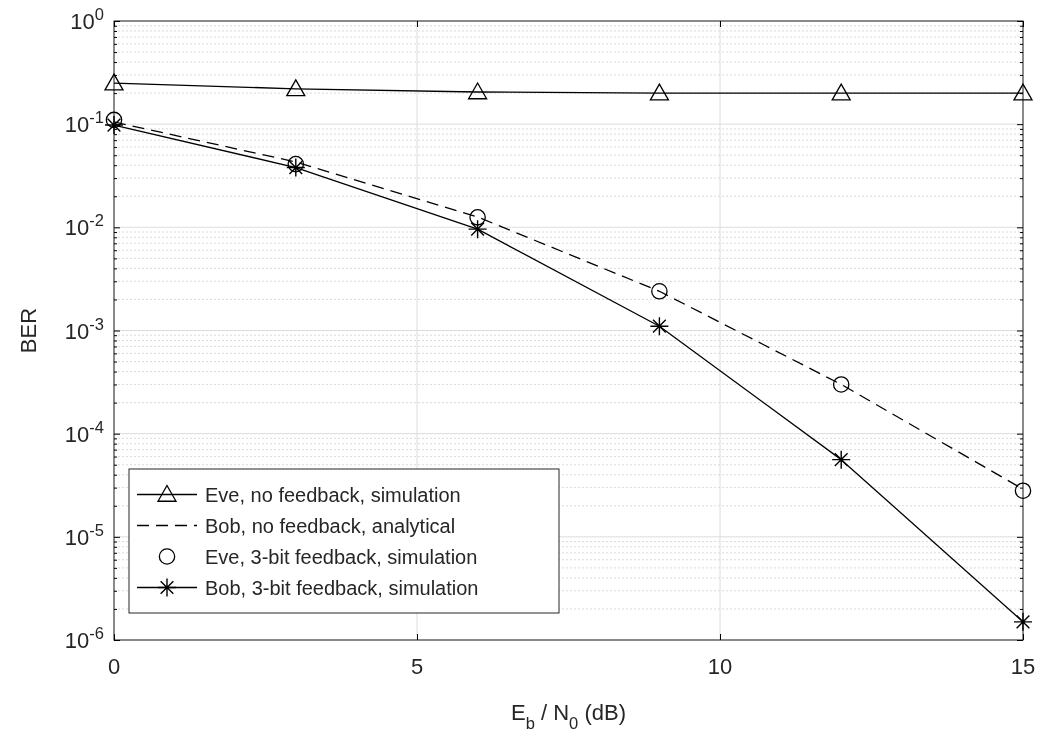 The height and width of the screenshot is (742, 1050). What do you see at coordinates (84, 432) in the screenshot?
I see `y-tick-label: 10$^{-4}$` at bounding box center [84, 432].